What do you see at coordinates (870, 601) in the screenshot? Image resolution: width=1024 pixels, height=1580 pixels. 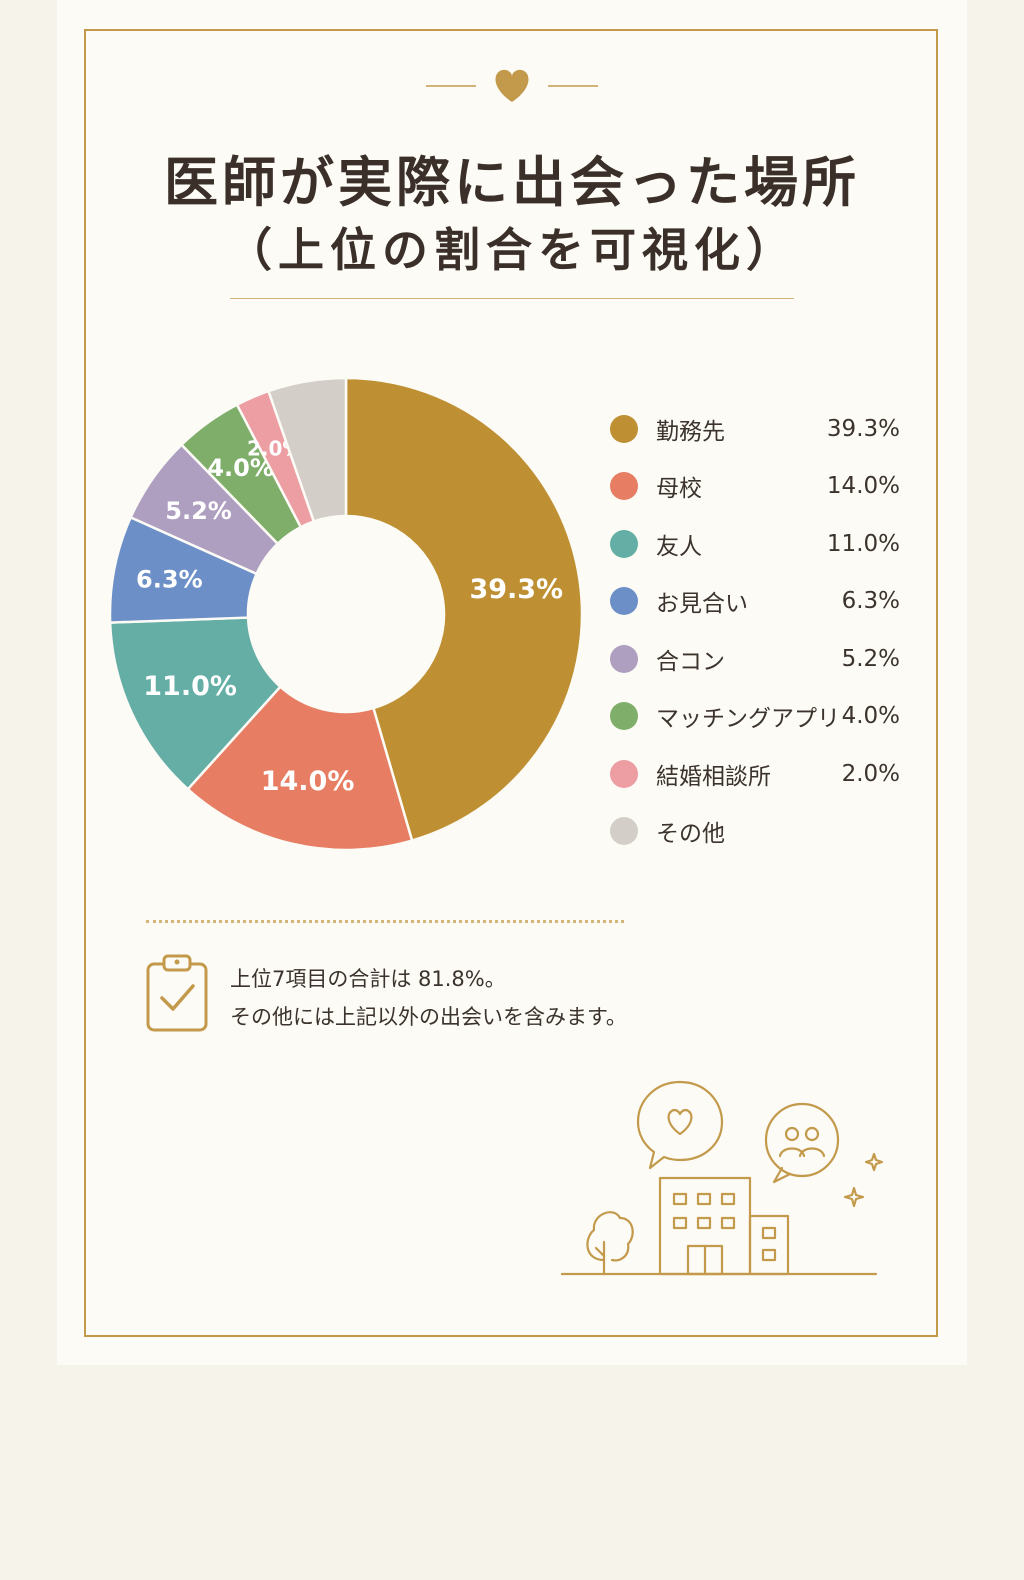 I see `legend-value: 6.3%` at bounding box center [870, 601].